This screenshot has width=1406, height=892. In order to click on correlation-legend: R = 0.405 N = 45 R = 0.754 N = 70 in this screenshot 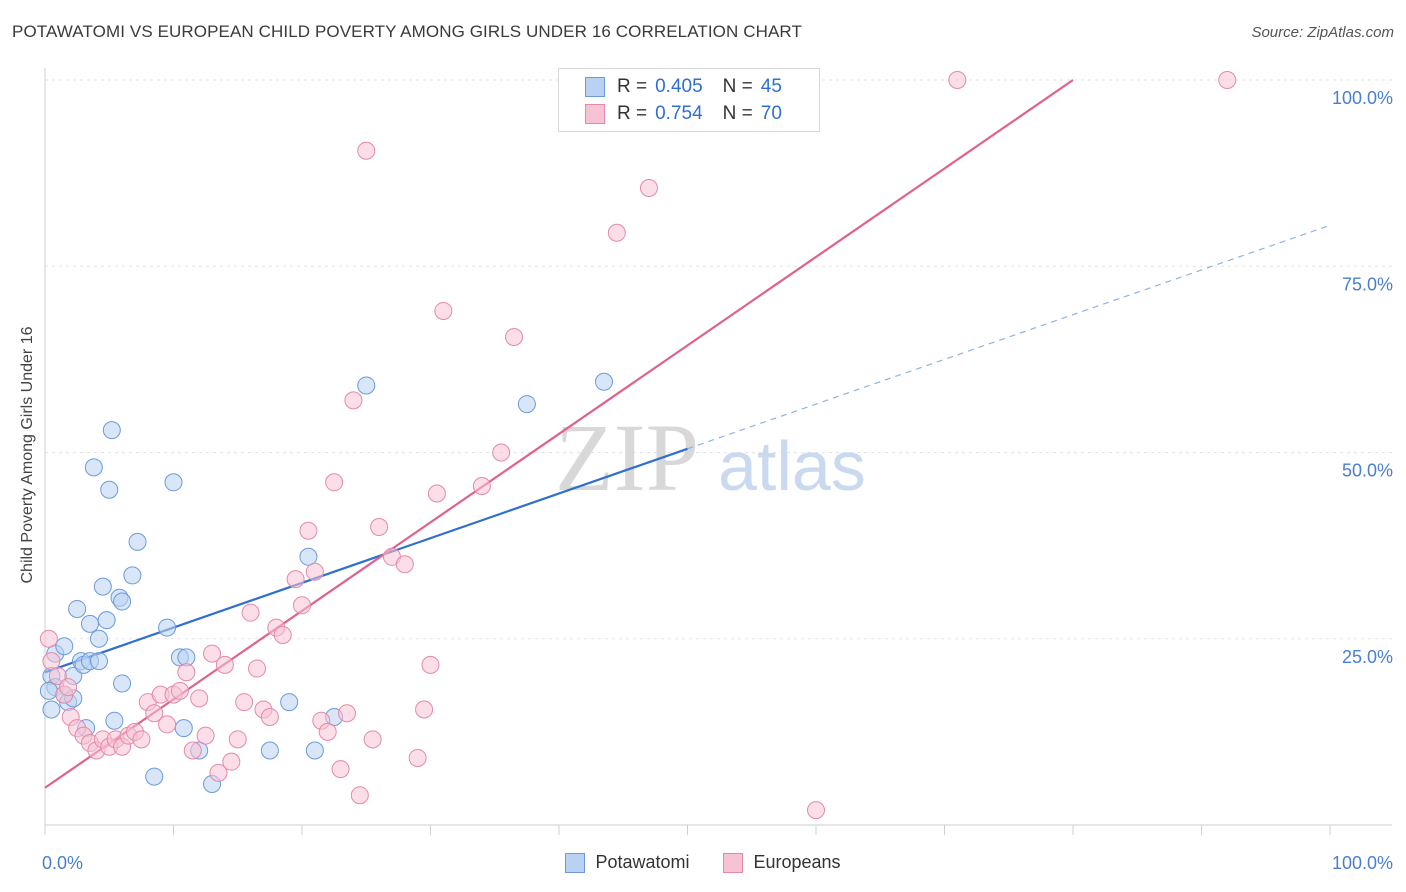, I will do `click(689, 100)`.